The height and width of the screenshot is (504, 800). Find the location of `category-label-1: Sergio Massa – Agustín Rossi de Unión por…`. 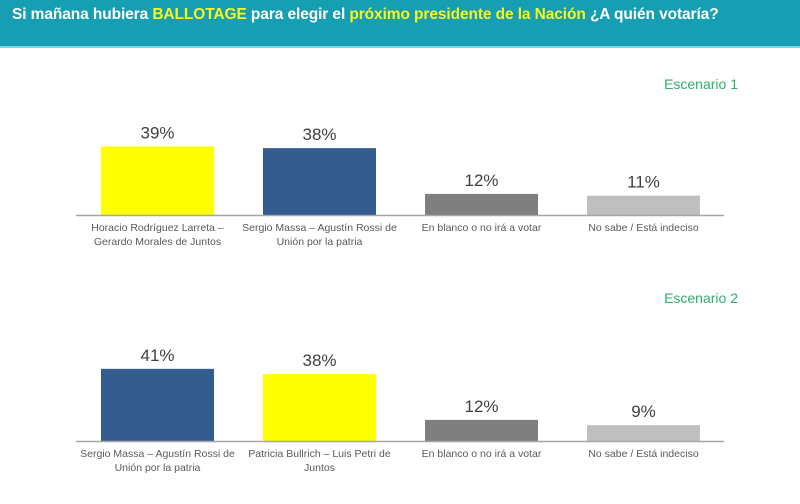

category-label-1: Sergio Massa – Agustín Rossi de Unión por… is located at coordinates (158, 461).